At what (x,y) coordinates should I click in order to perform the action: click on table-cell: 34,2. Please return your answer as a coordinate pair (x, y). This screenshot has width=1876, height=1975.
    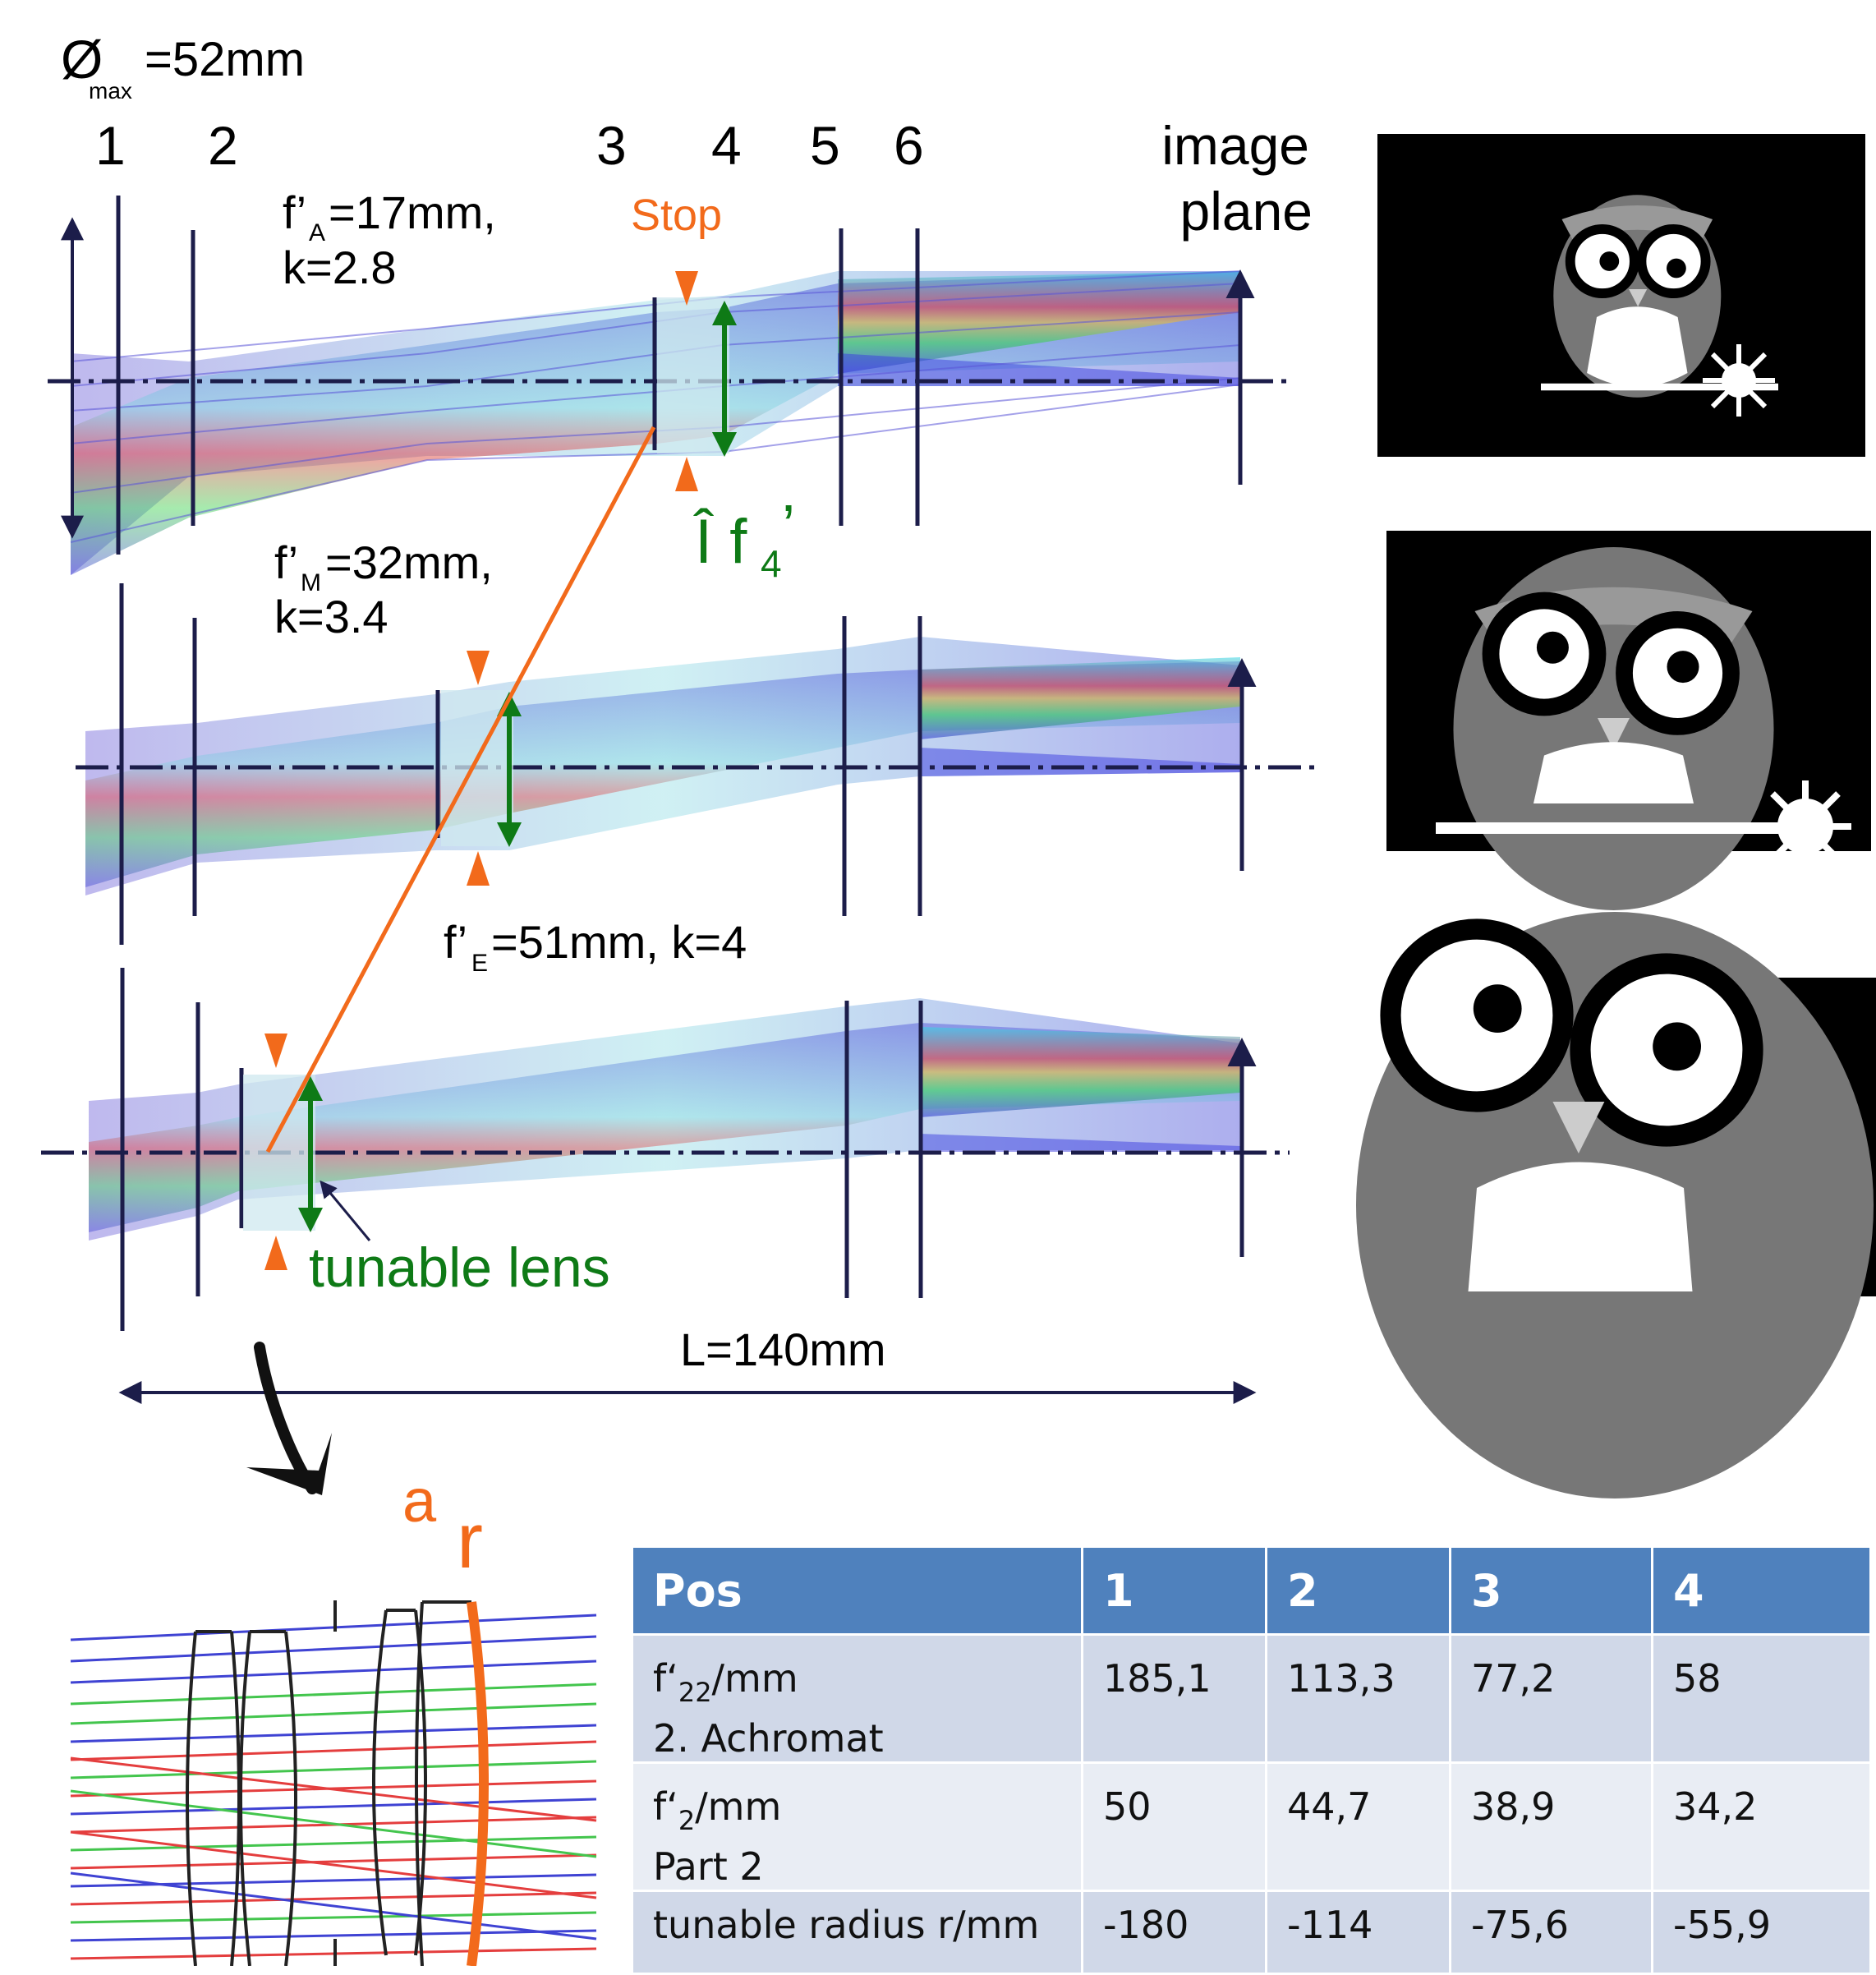
    Looking at the image, I should click on (1761, 1827).